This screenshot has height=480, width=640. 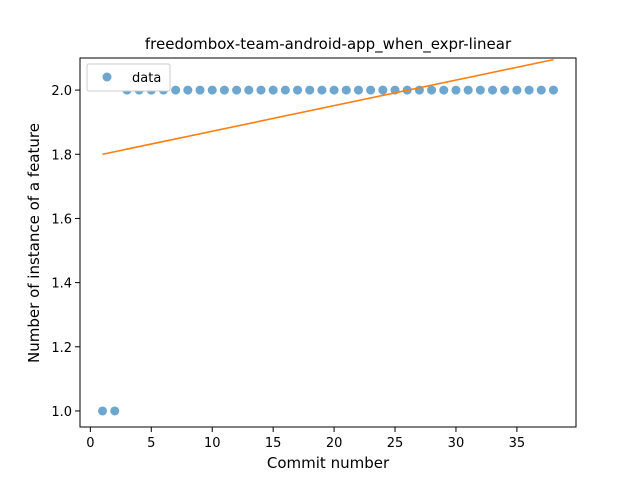 What do you see at coordinates (334, 443) in the screenshot?
I see `x-tick-label: 20` at bounding box center [334, 443].